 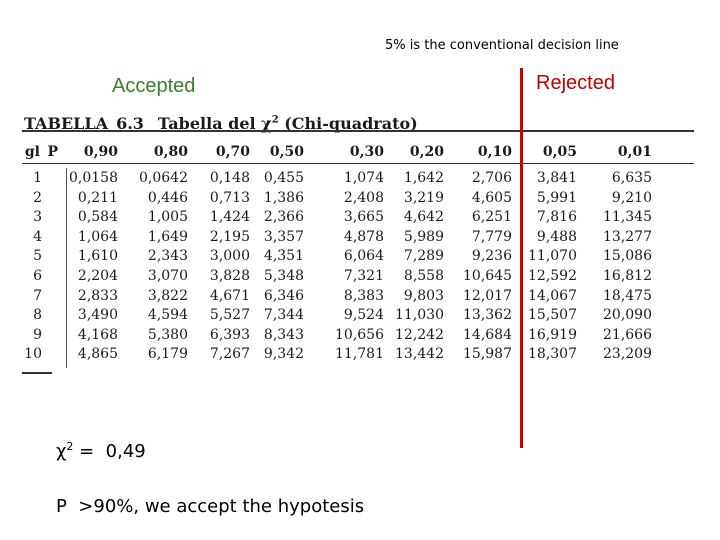 What do you see at coordinates (167, 197) in the screenshot?
I see `table-cell: 0,446` at bounding box center [167, 197].